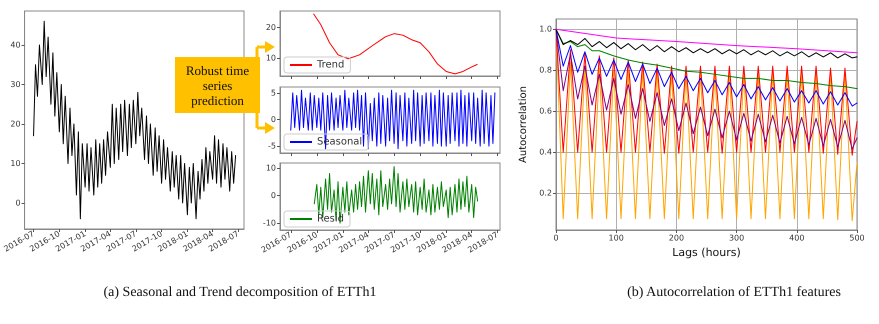 The width and height of the screenshot is (879, 324). I want to click on x-tick-label: 0, so click(556, 238).